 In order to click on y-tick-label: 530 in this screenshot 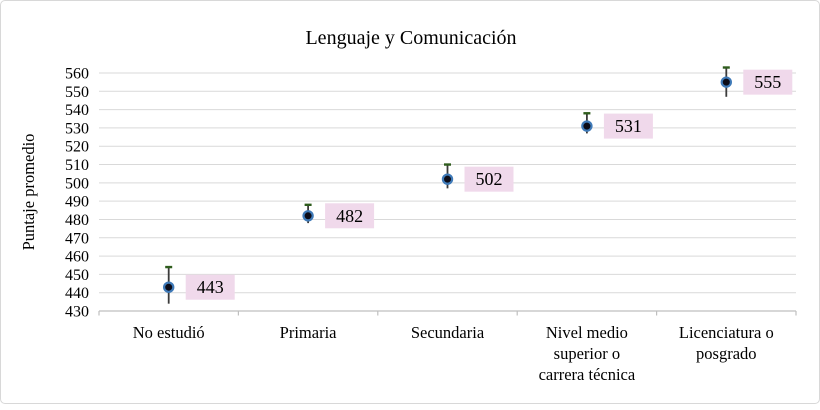, I will do `click(77, 128)`.